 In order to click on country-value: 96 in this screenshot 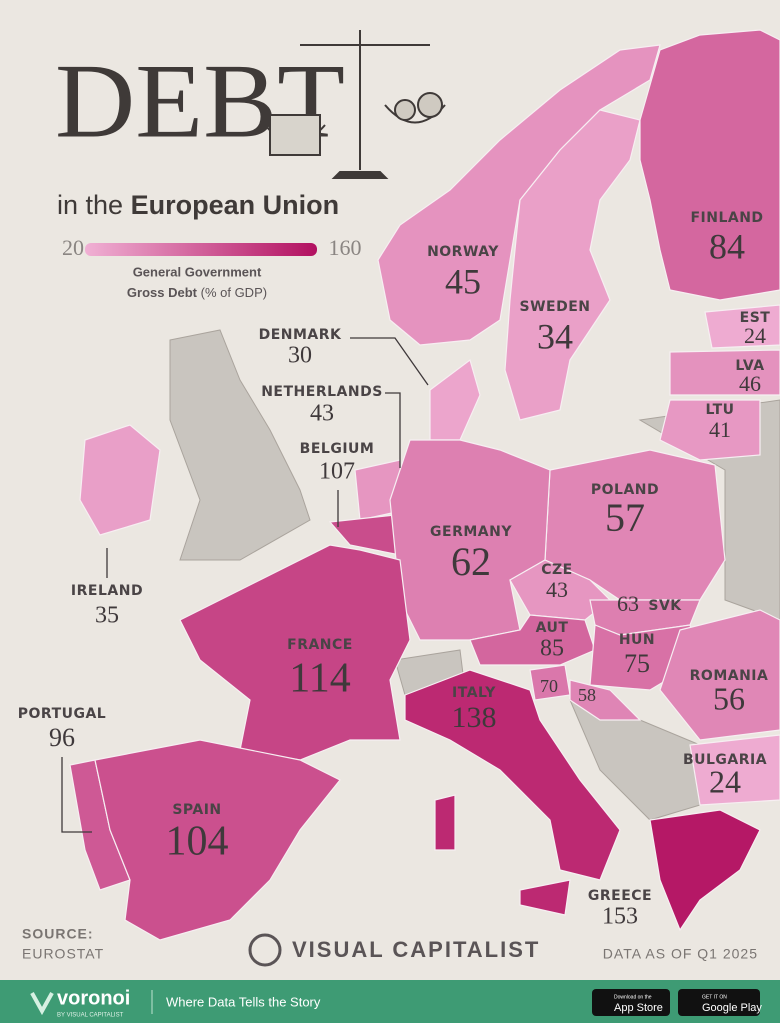, I will do `click(62, 737)`.